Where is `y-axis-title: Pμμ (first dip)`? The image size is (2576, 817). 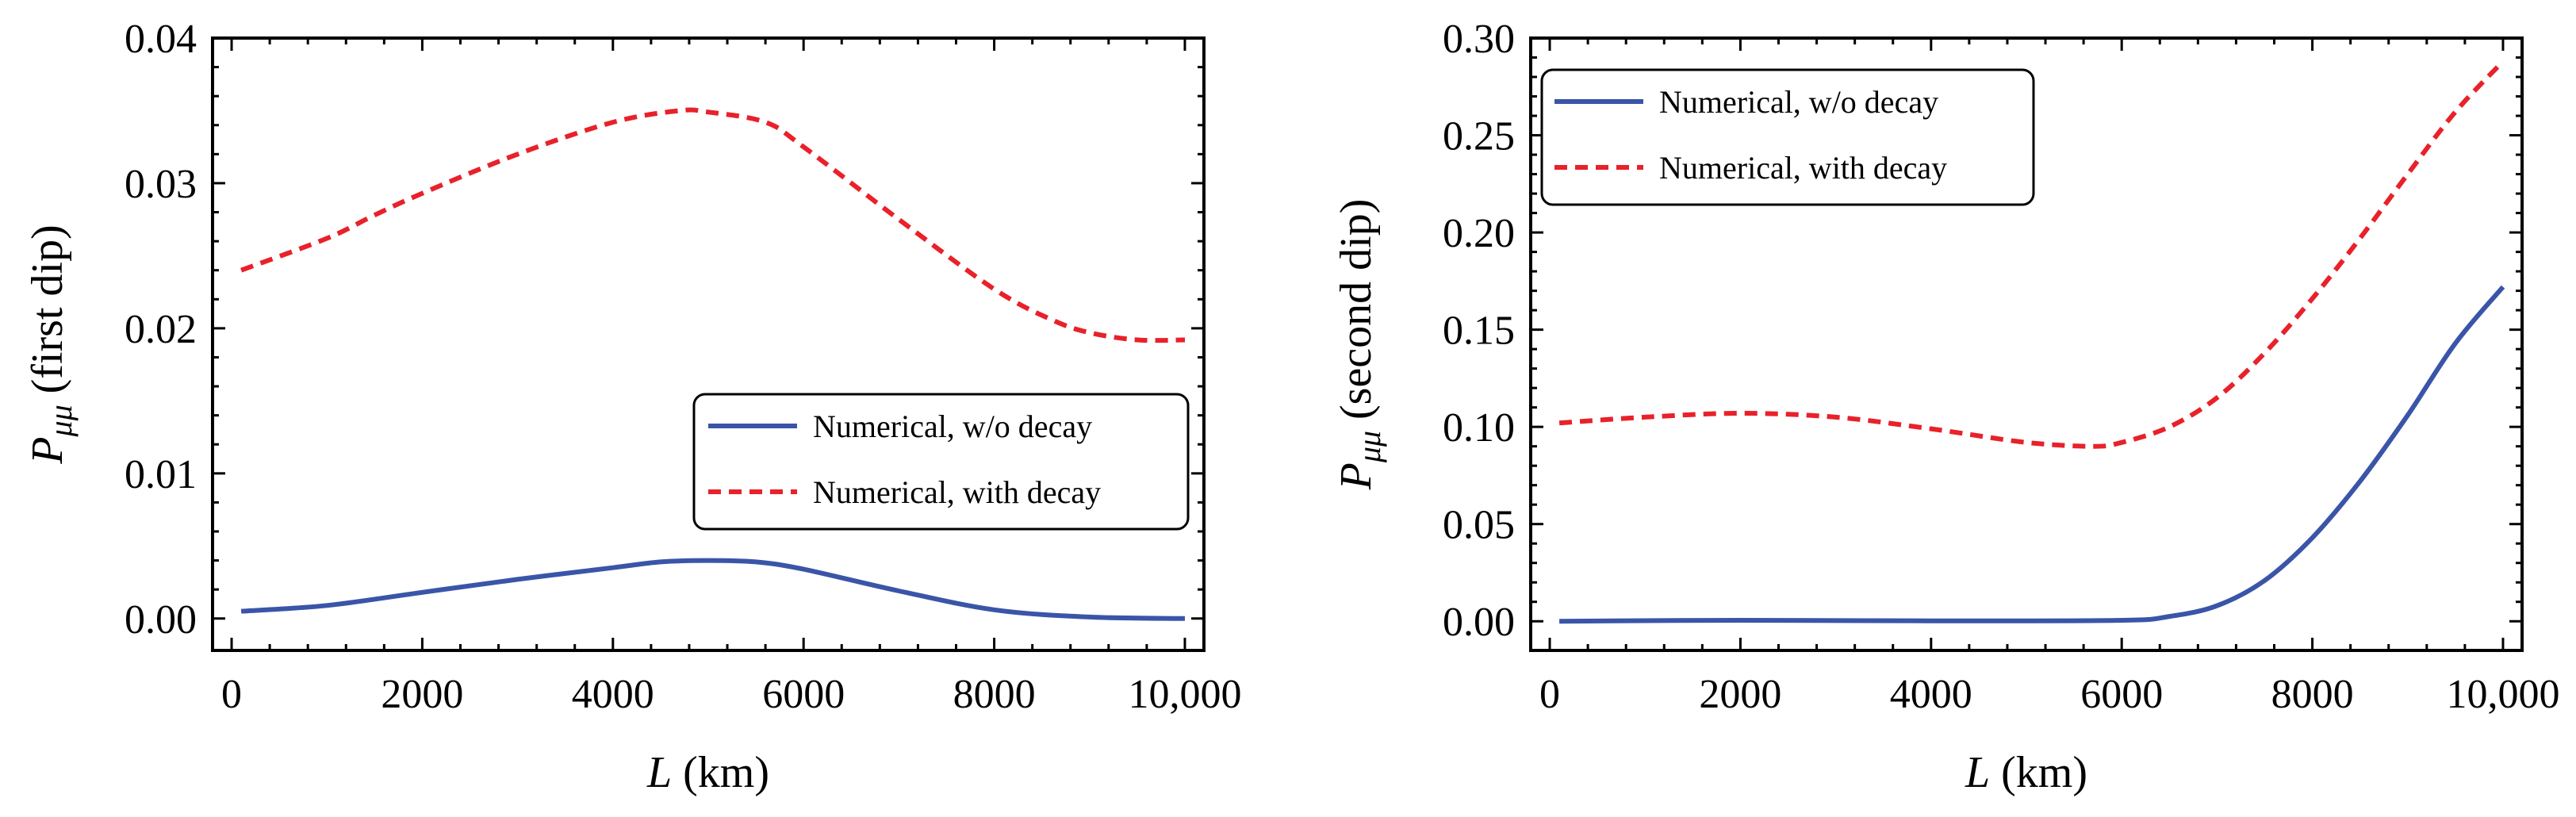 y-axis-title: Pμμ (first dip) is located at coordinates (51, 344).